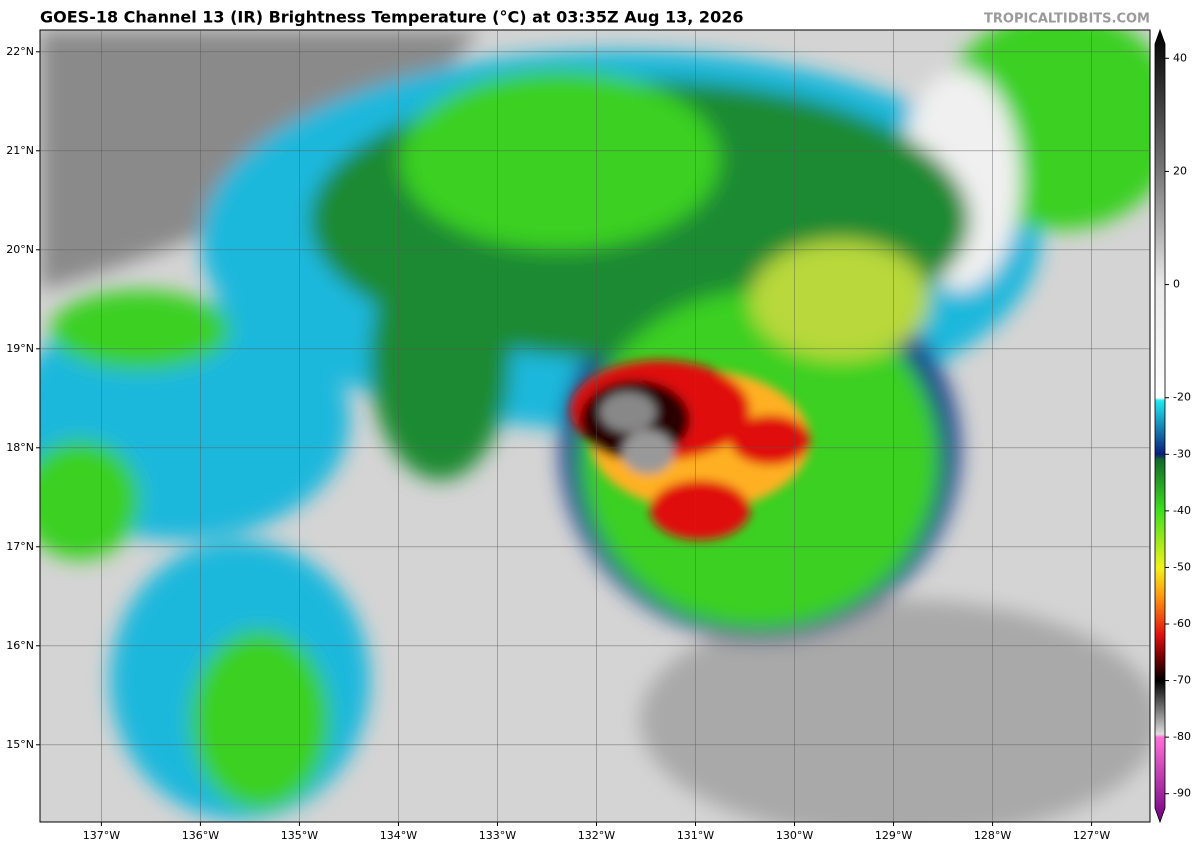 The height and width of the screenshot is (845, 1200). What do you see at coordinates (1160, 426) in the screenshot?
I see `colorbar` at bounding box center [1160, 426].